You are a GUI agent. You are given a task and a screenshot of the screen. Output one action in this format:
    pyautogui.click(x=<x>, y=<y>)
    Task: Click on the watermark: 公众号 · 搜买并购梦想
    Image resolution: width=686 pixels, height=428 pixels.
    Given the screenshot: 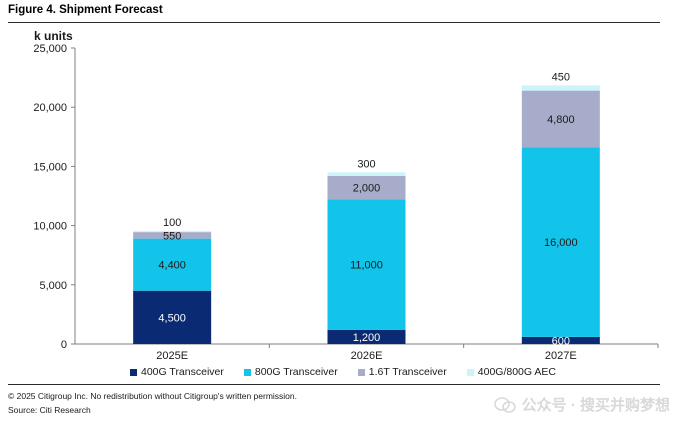 What is the action you would take?
    pyautogui.click(x=581, y=404)
    